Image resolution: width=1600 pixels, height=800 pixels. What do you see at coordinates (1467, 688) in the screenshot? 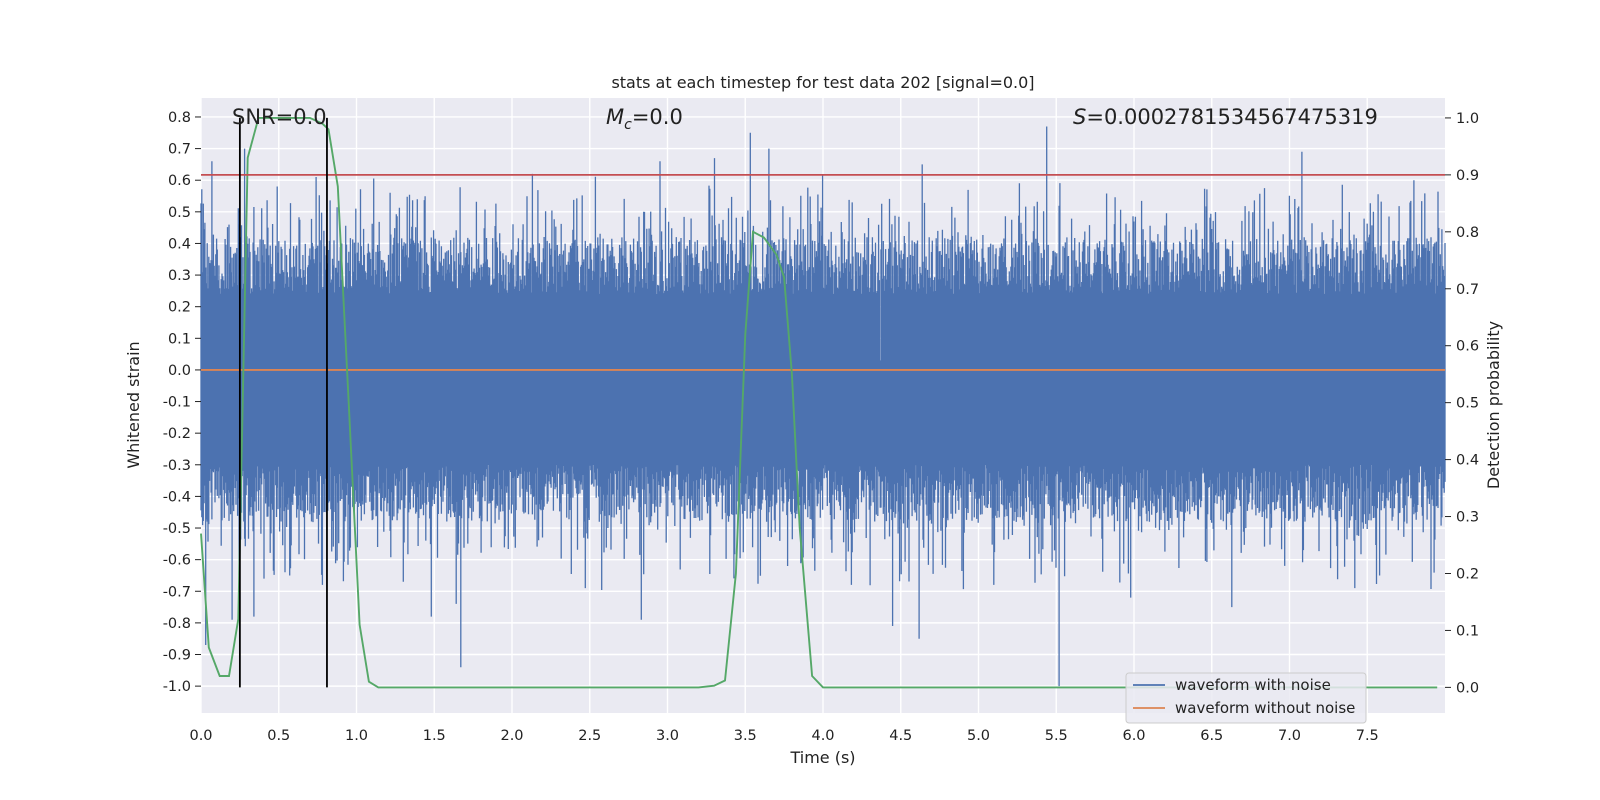
I see `y2-tick-label-10: 0.0` at bounding box center [1467, 688].